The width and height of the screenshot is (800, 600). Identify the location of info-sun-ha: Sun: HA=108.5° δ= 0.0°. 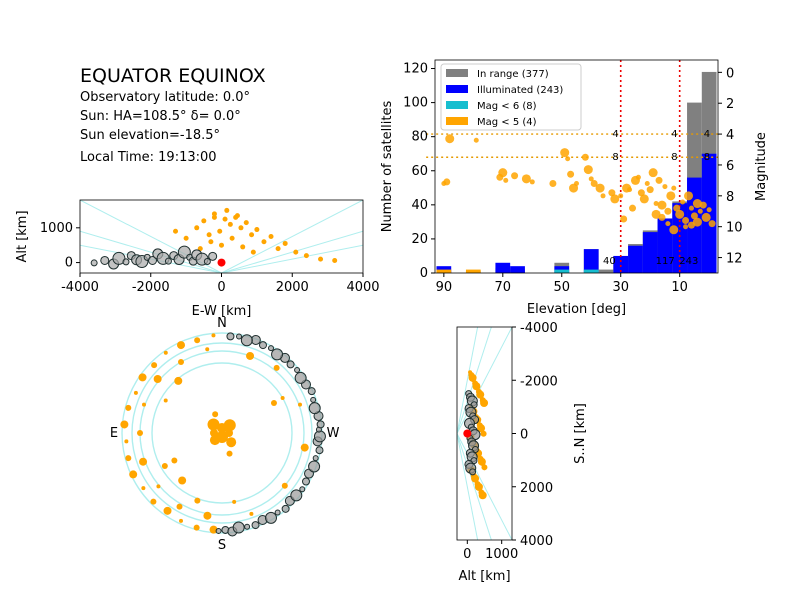
(160, 116).